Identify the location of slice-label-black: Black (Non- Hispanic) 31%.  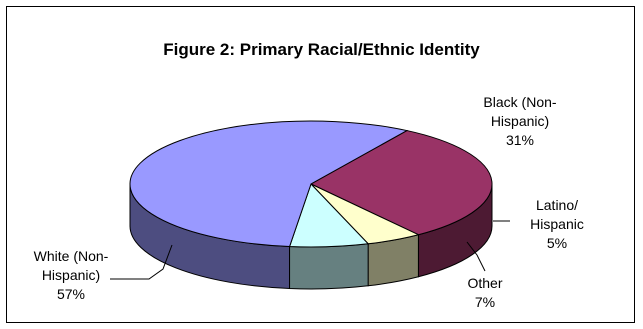
(519, 121).